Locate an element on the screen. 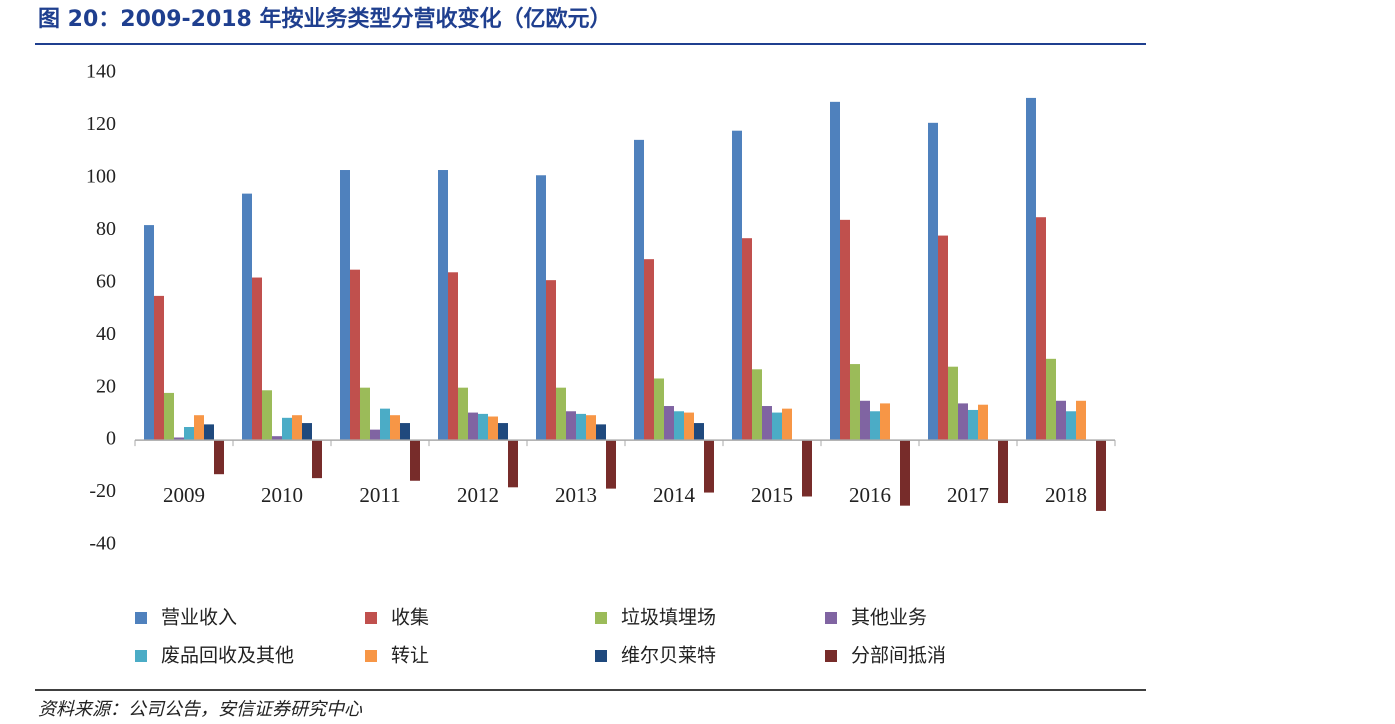 This screenshot has height=724, width=1395. y-tick-label: 120 is located at coordinates (101, 124).